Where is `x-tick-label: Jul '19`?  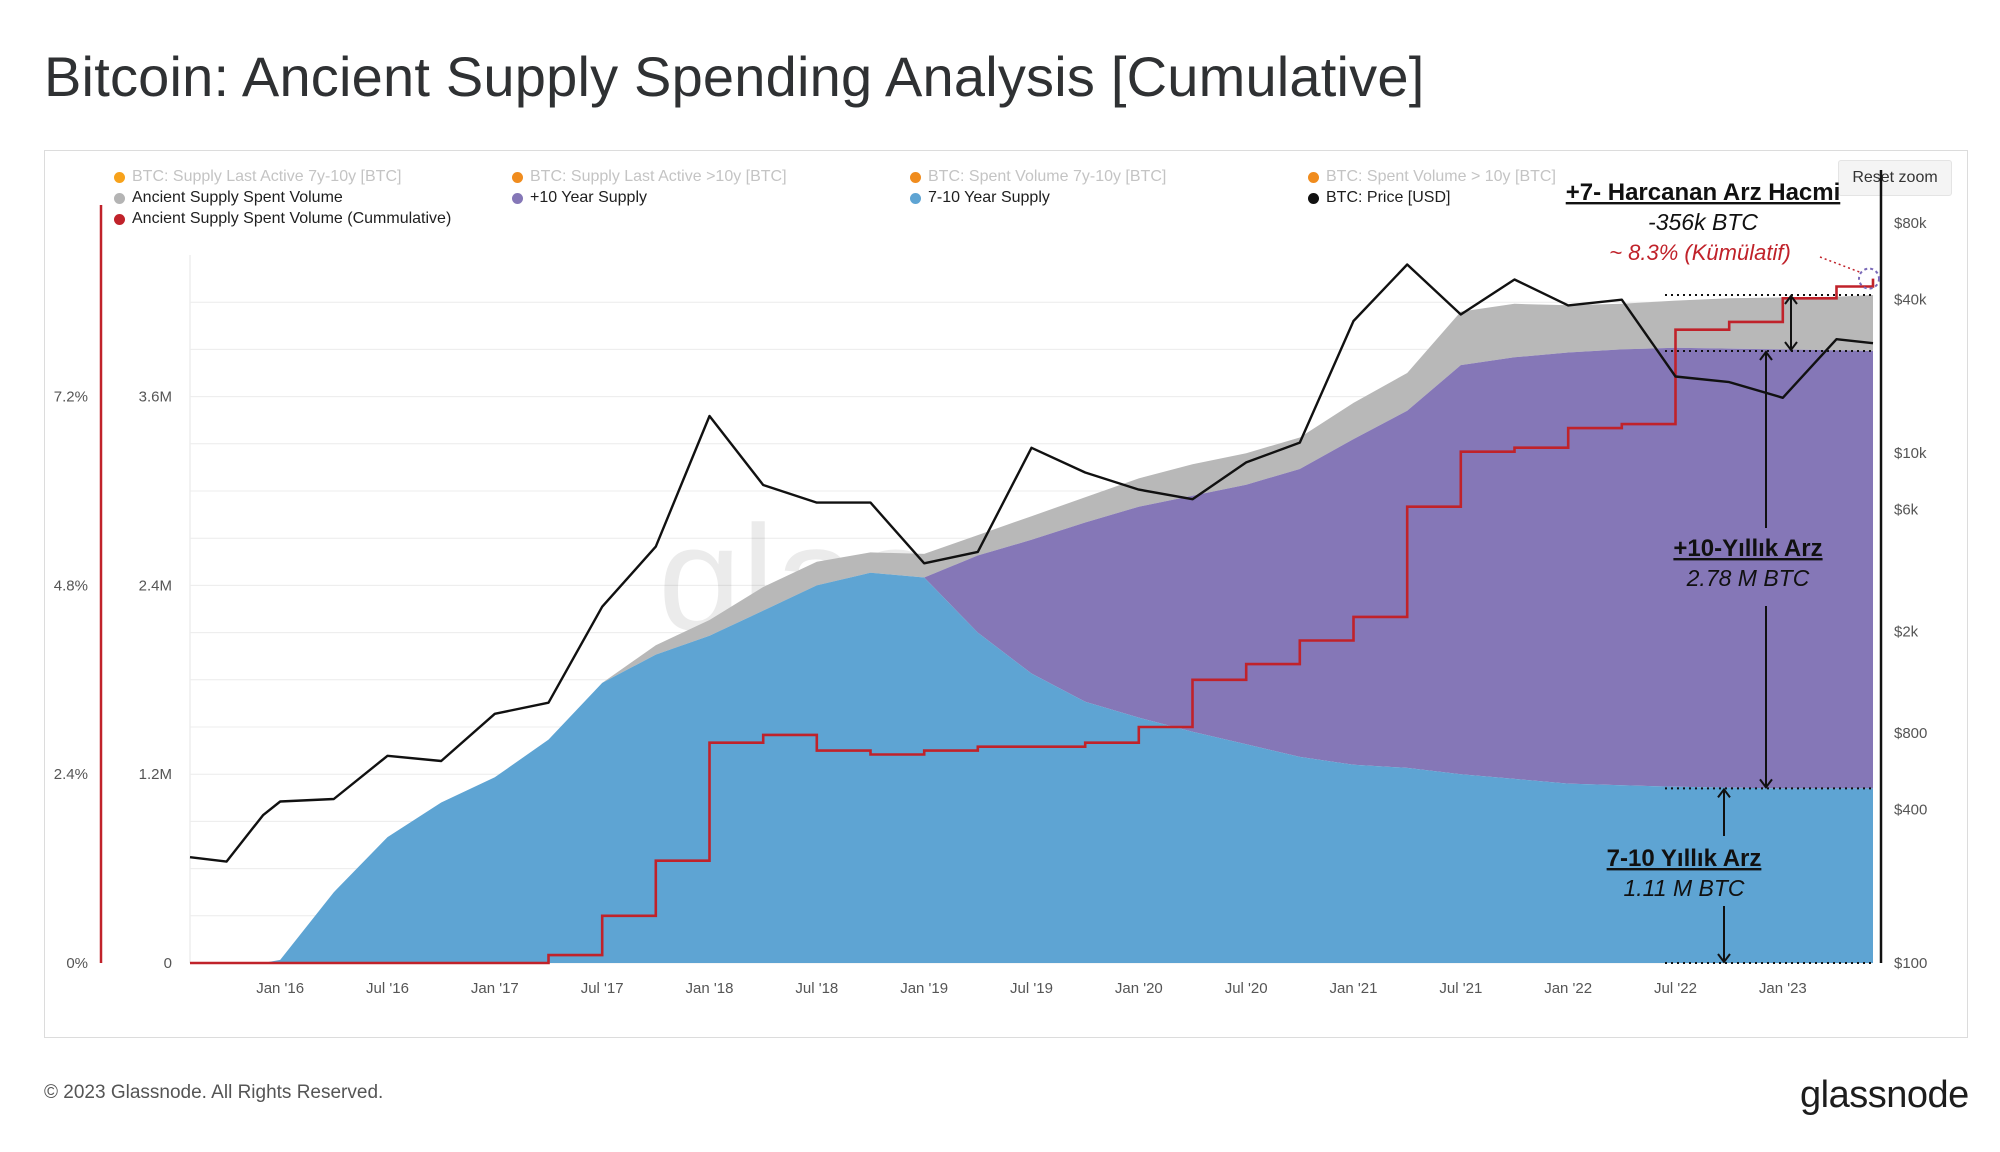 x-tick-label: Jul '19 is located at coordinates (1031, 988).